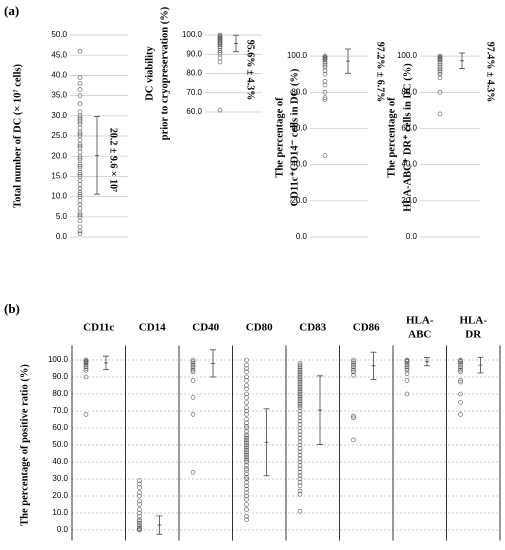  Describe the element at coordinates (113, 160) in the screenshot. I see `annotation: 20.2 ± 9.6 × 10⁷` at that location.